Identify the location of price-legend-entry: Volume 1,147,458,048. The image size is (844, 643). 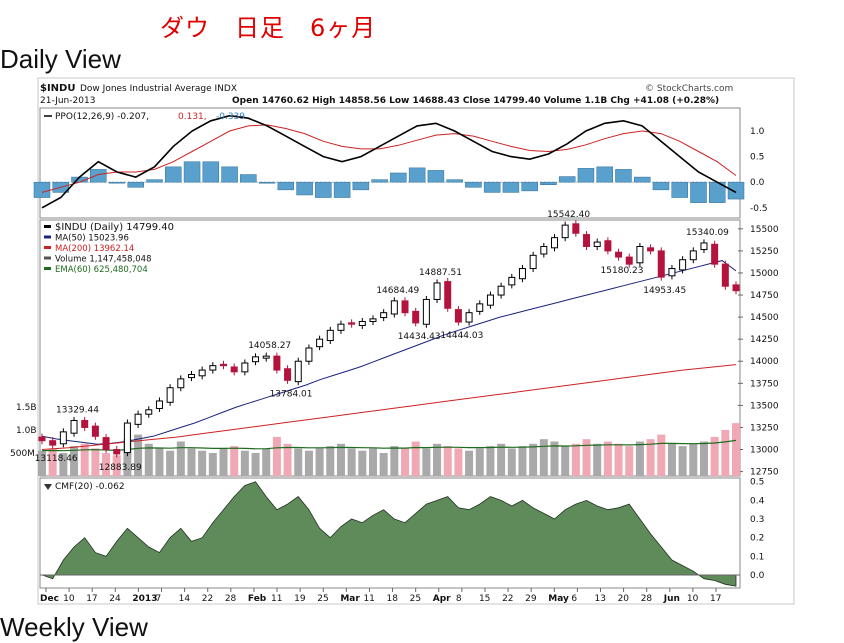
(103, 260).